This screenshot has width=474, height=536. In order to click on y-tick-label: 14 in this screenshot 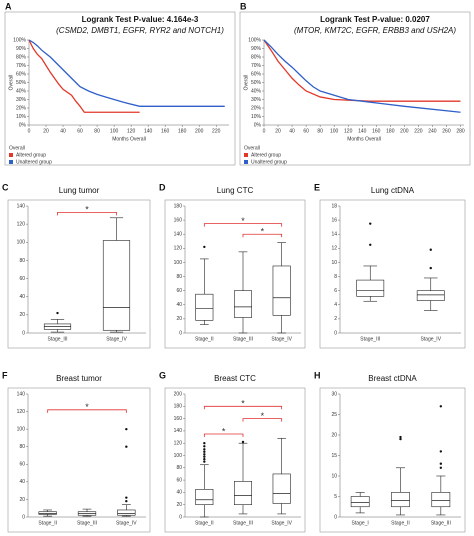, I will do `click(334, 235)`.